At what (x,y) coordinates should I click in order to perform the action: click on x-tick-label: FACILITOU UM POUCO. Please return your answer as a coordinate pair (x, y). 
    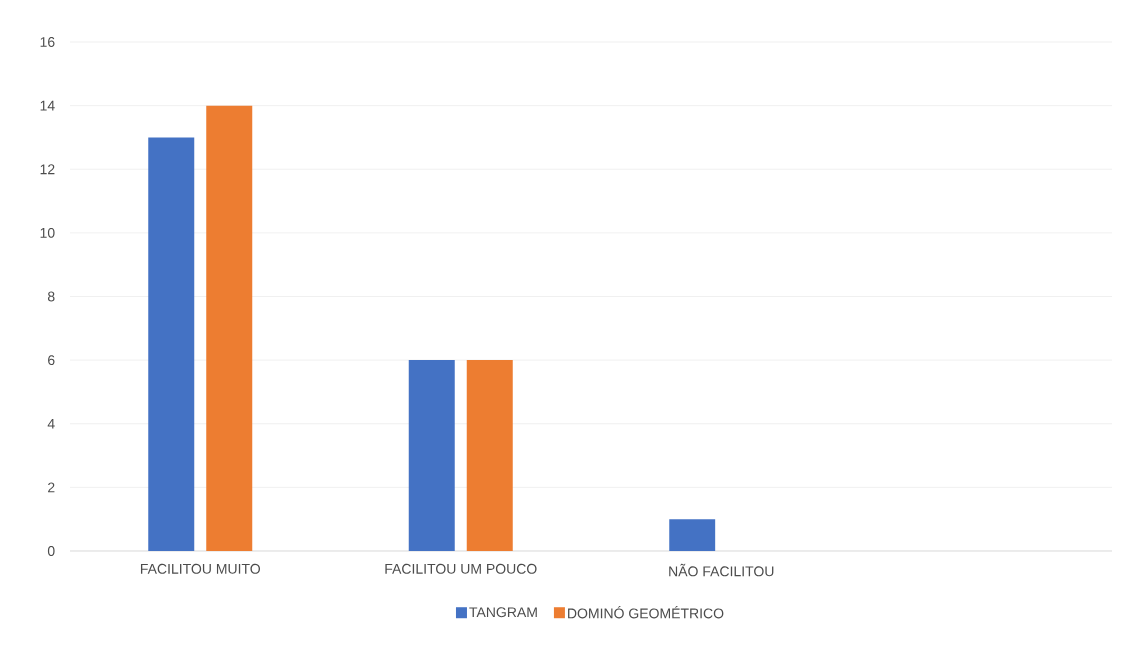
    Looking at the image, I should click on (461, 568).